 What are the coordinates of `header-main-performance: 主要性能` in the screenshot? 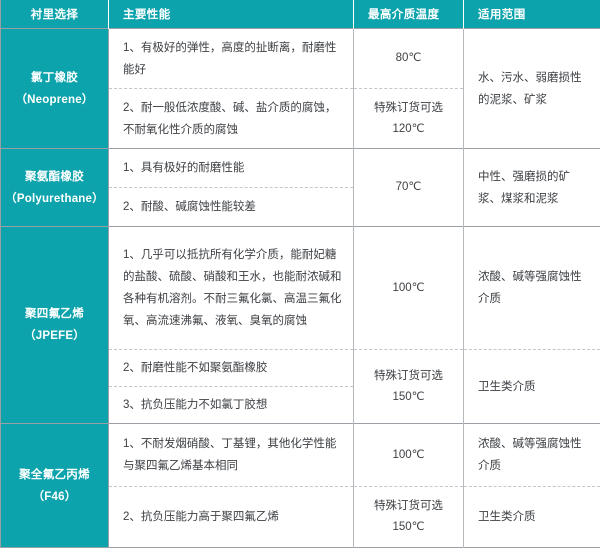 It's located at (231, 14).